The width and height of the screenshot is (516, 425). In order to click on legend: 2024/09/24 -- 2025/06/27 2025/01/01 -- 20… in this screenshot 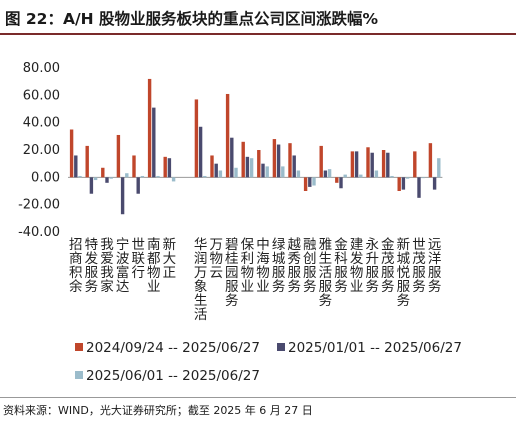, I will do `click(268, 362)`.